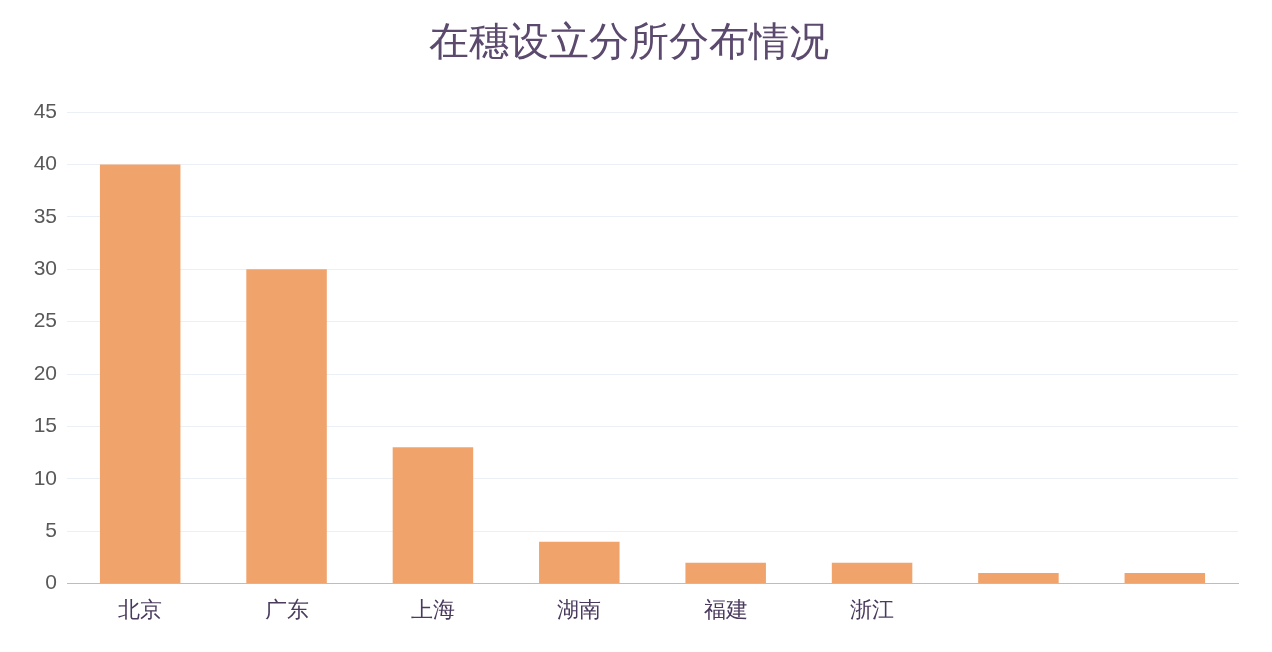  Describe the element at coordinates (45, 477) in the screenshot. I see `y-tick-label: 10` at that location.